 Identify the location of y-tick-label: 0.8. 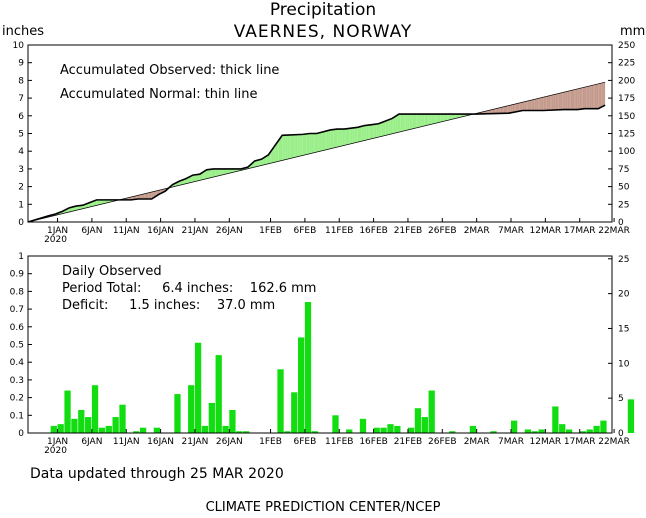
(17, 292).